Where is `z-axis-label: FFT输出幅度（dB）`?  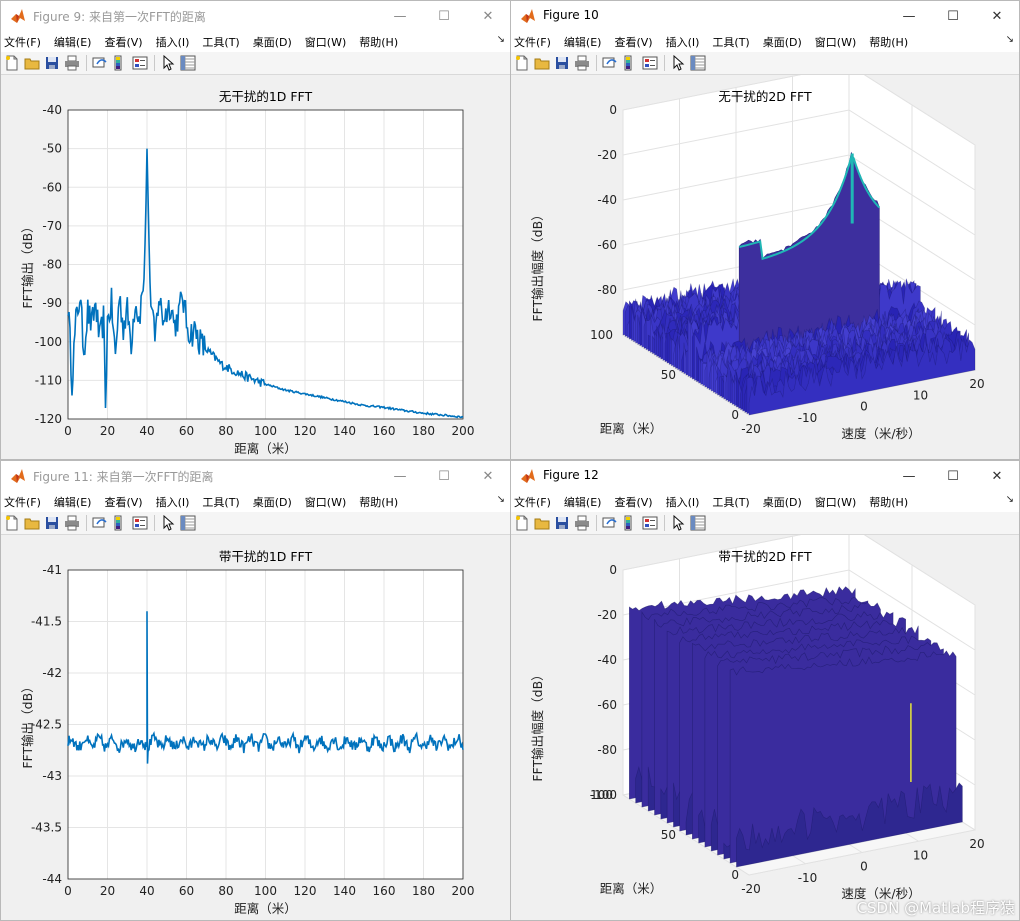
z-axis-label: FFT输出幅度（dB） is located at coordinates (537, 264).